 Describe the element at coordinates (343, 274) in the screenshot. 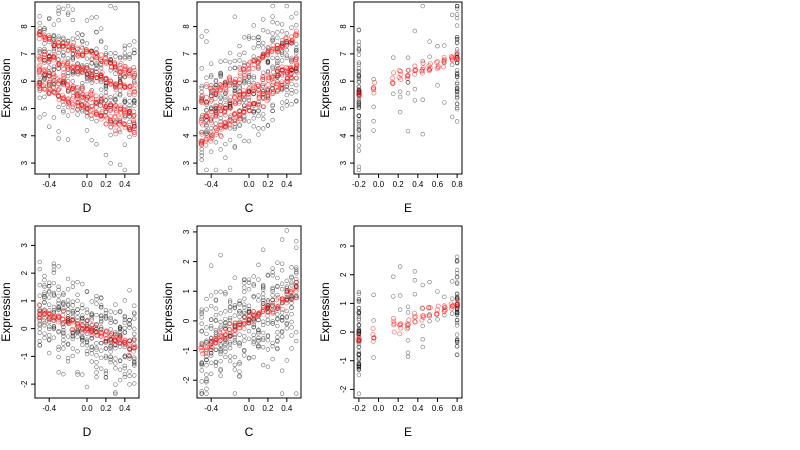

I see `y-tick-label: 2` at that location.